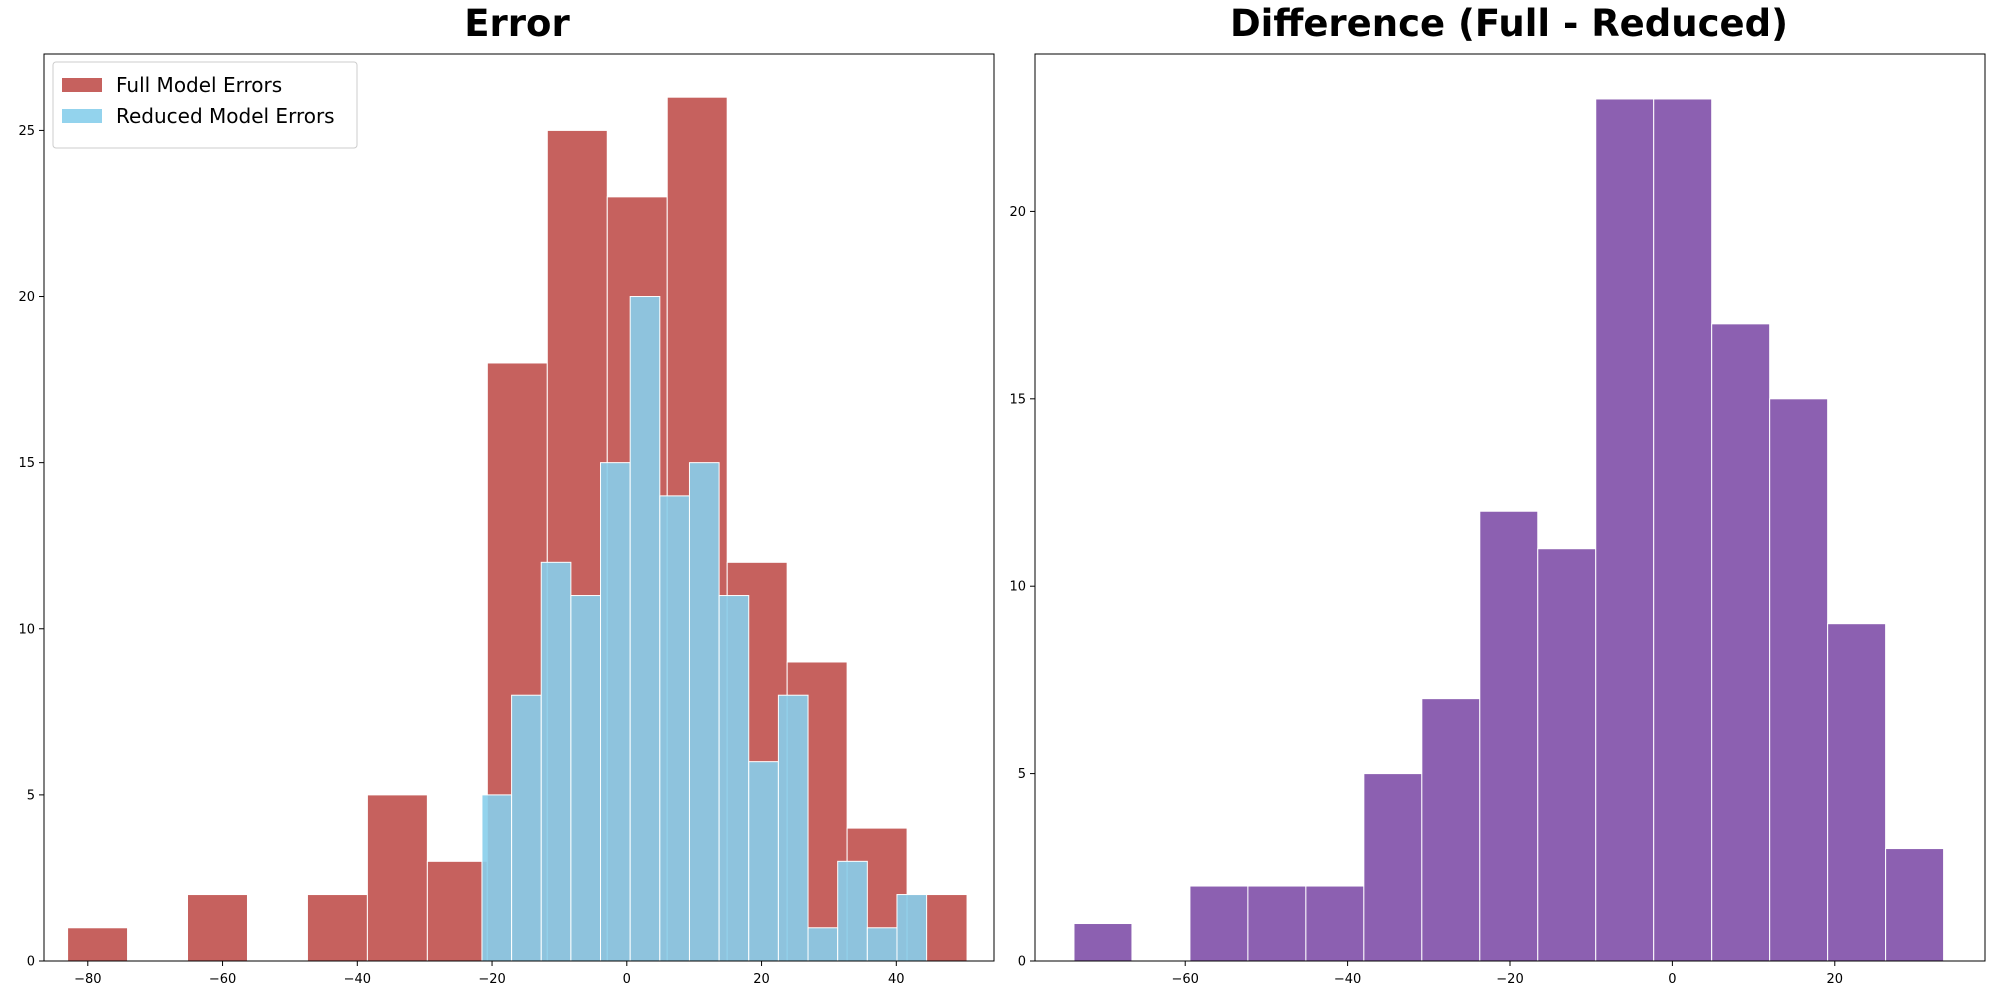 The width and height of the screenshot is (2000, 1000). What do you see at coordinates (87, 979) in the screenshot?
I see `x-tick-label: −80` at bounding box center [87, 979].